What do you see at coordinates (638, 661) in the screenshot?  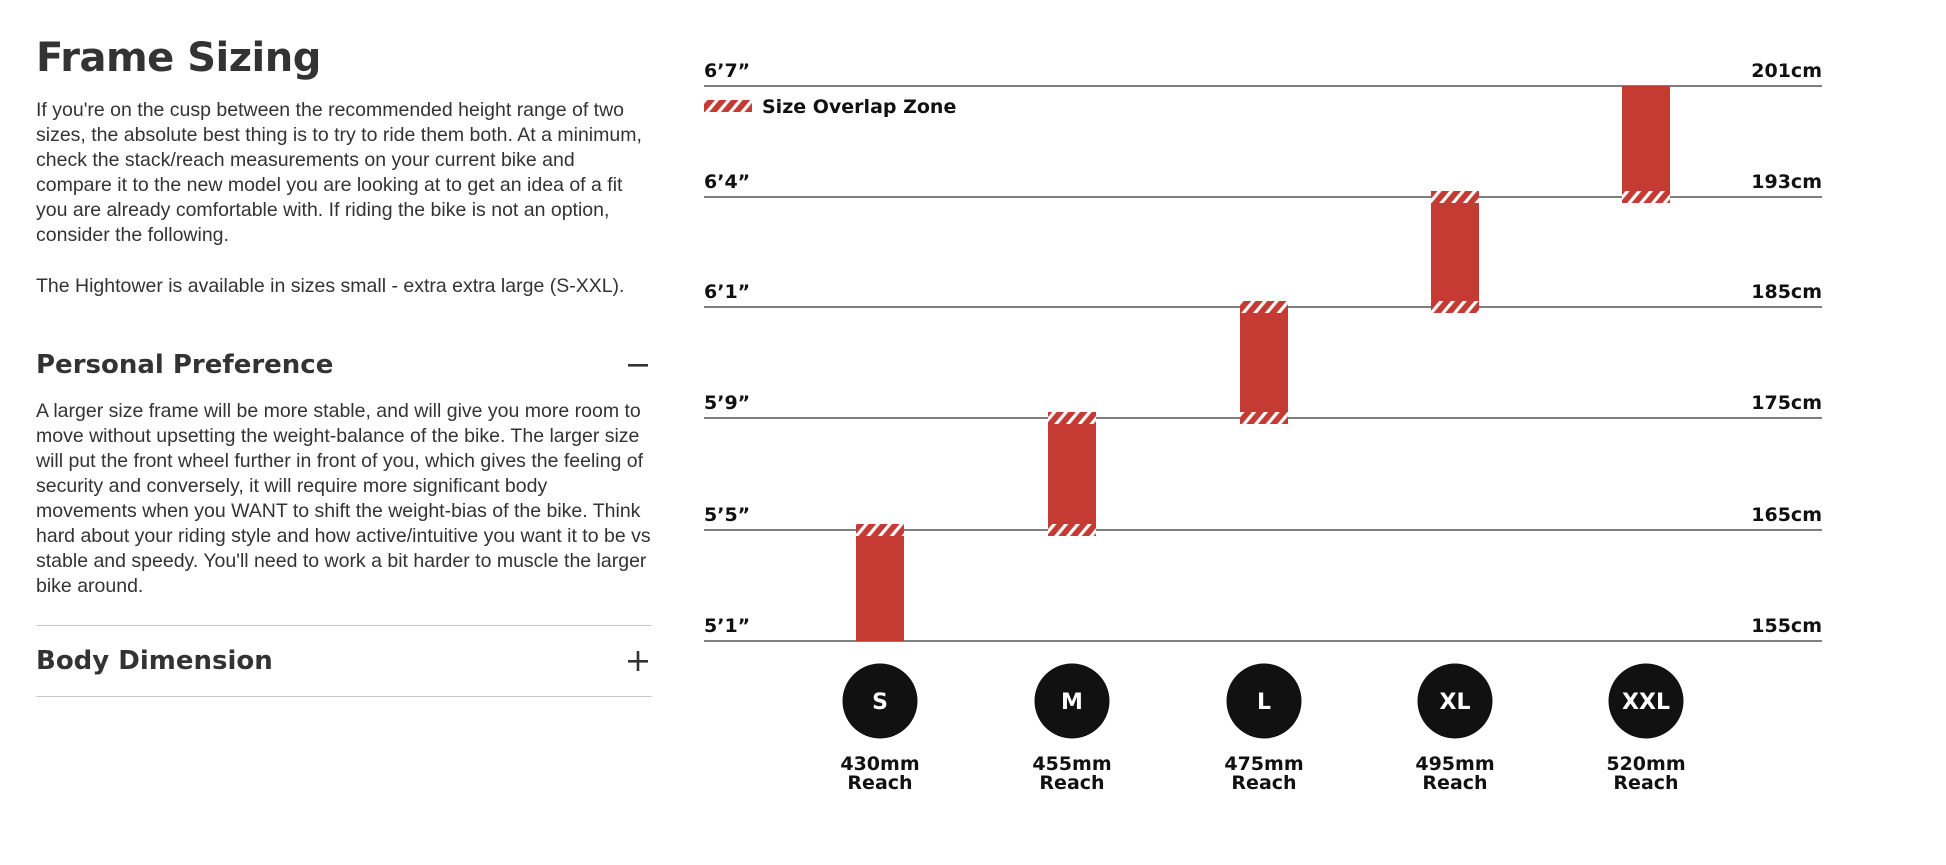 I see `plus-icon` at bounding box center [638, 661].